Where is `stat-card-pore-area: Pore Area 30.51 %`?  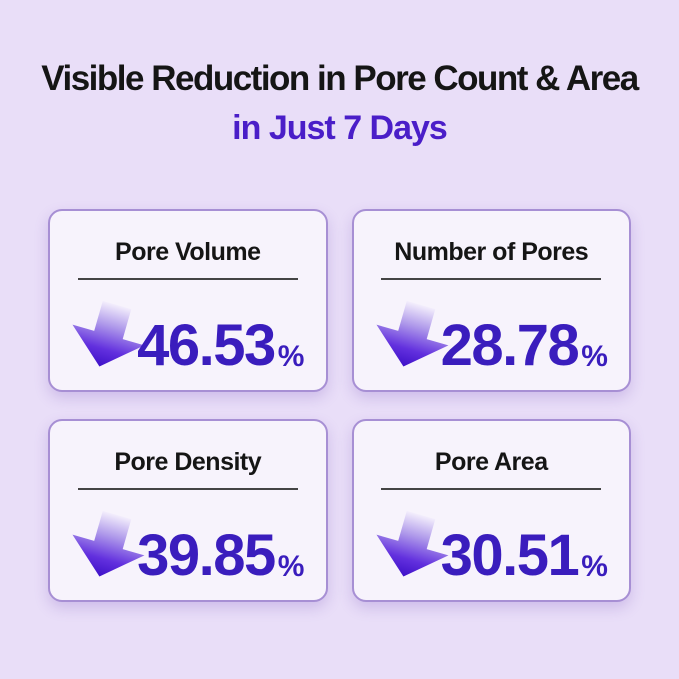
stat-card-pore-area: Pore Area 30.51 % is located at coordinates (491, 510).